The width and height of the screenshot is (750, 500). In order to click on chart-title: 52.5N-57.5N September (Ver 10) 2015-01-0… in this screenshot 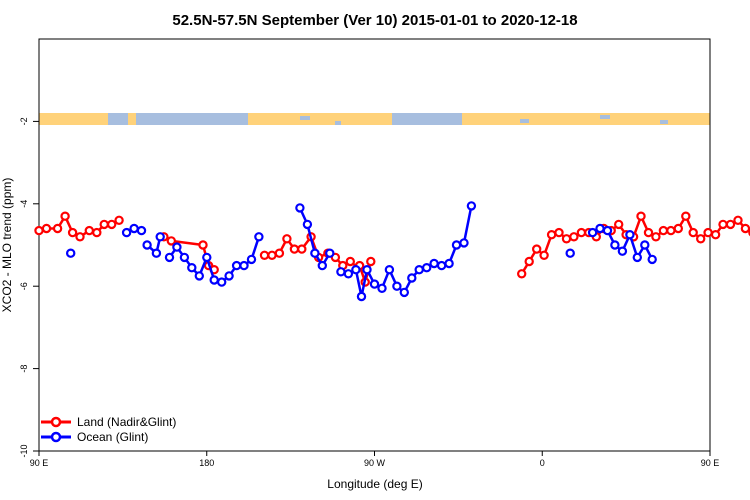, I will do `click(374, 20)`.